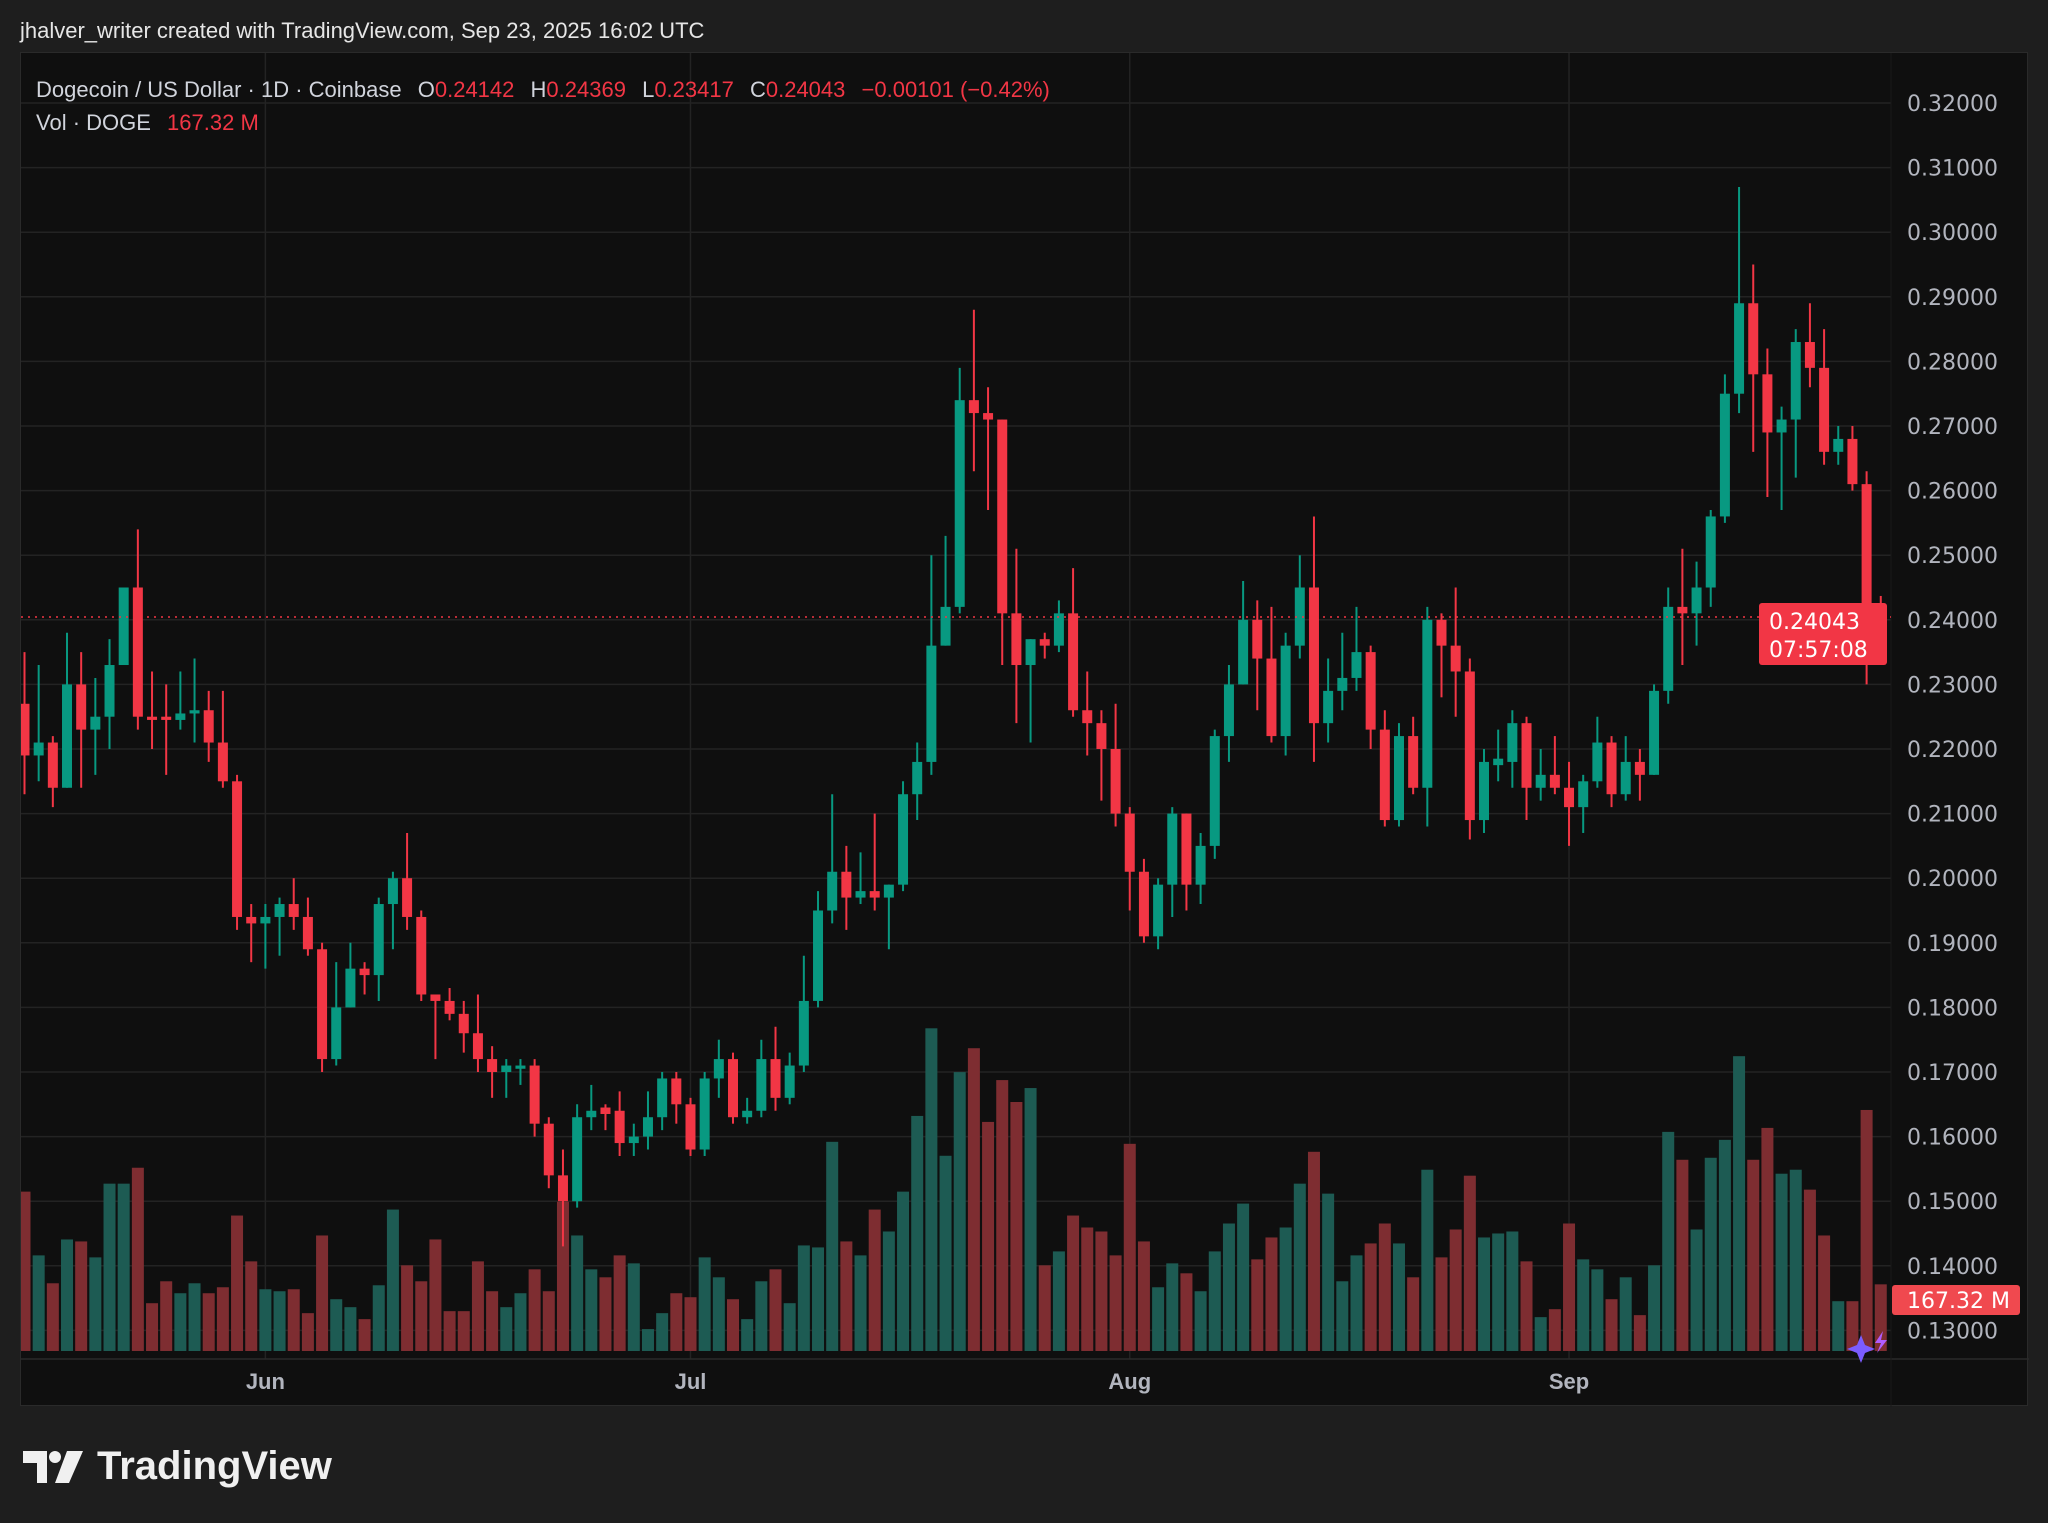 The image size is (2048, 1523). What do you see at coordinates (219, 89) in the screenshot?
I see `symbol-title: Dogecoin / US Dollar · 1D · Coinbase` at bounding box center [219, 89].